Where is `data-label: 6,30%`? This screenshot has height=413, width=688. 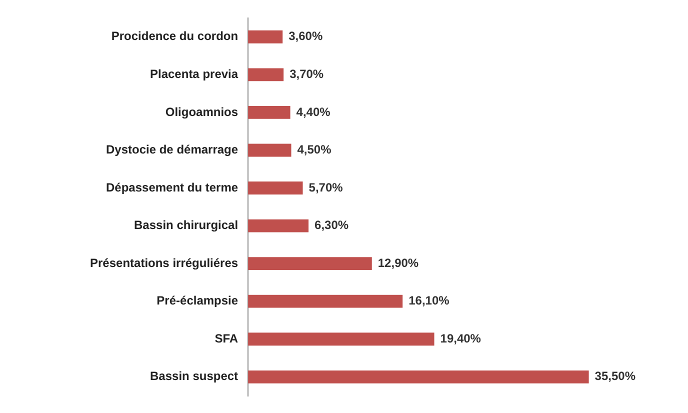
data-label: 6,30% is located at coordinates (331, 225).